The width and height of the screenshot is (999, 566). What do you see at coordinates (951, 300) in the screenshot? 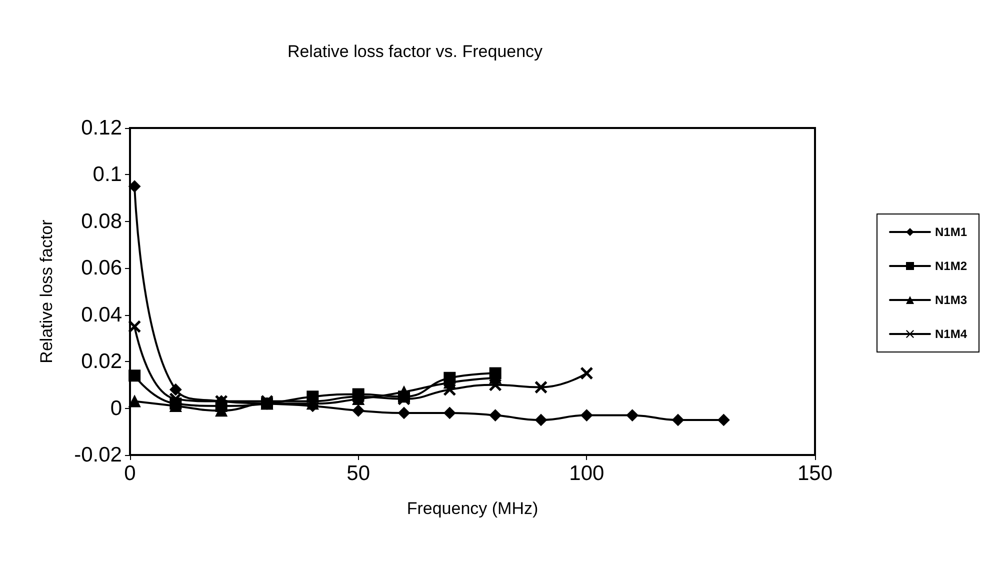
I see `legend-label: N1M3` at bounding box center [951, 300].